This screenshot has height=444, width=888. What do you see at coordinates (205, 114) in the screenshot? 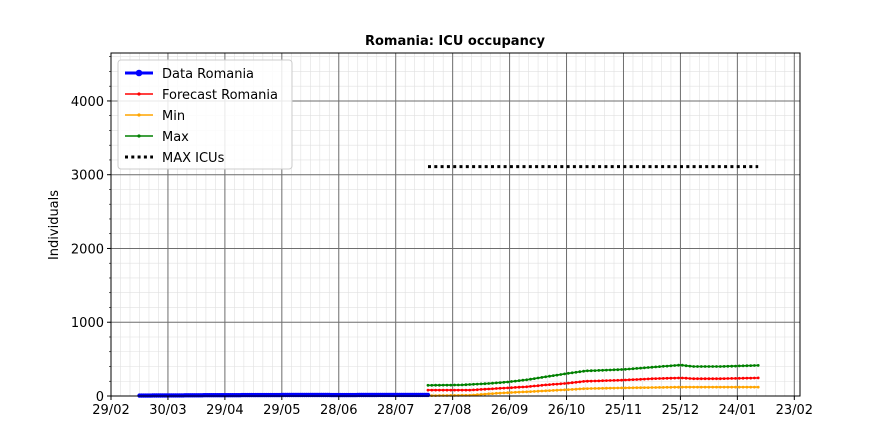
I see `legend-box` at bounding box center [205, 114].